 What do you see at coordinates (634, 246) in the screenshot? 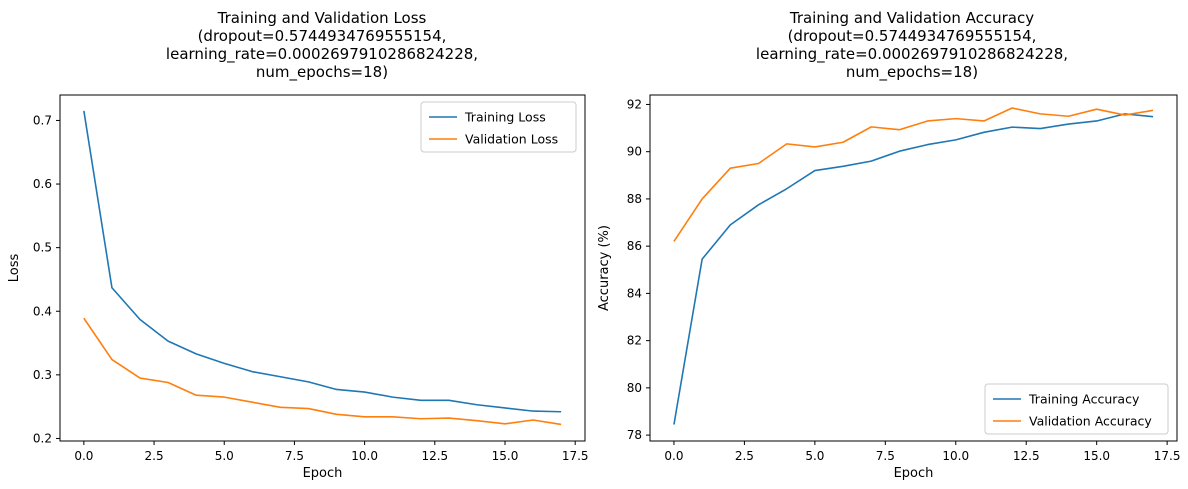
I see `y-tick-label: 86` at bounding box center [634, 246].